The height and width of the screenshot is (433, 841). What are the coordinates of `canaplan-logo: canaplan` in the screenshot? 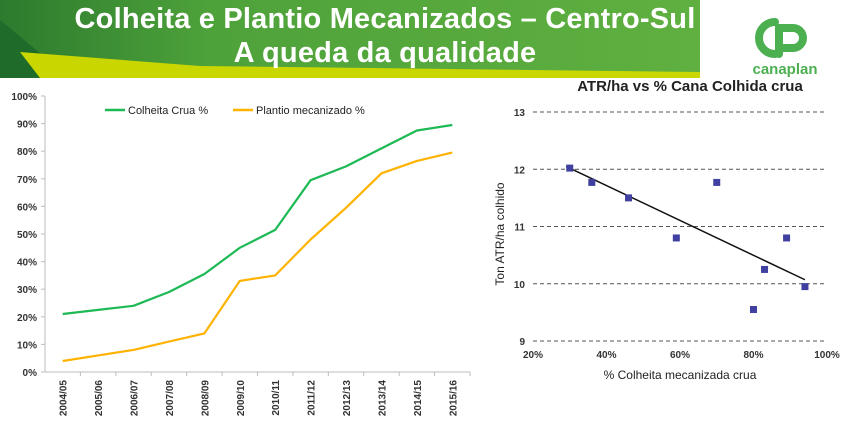 It's located at (785, 48).